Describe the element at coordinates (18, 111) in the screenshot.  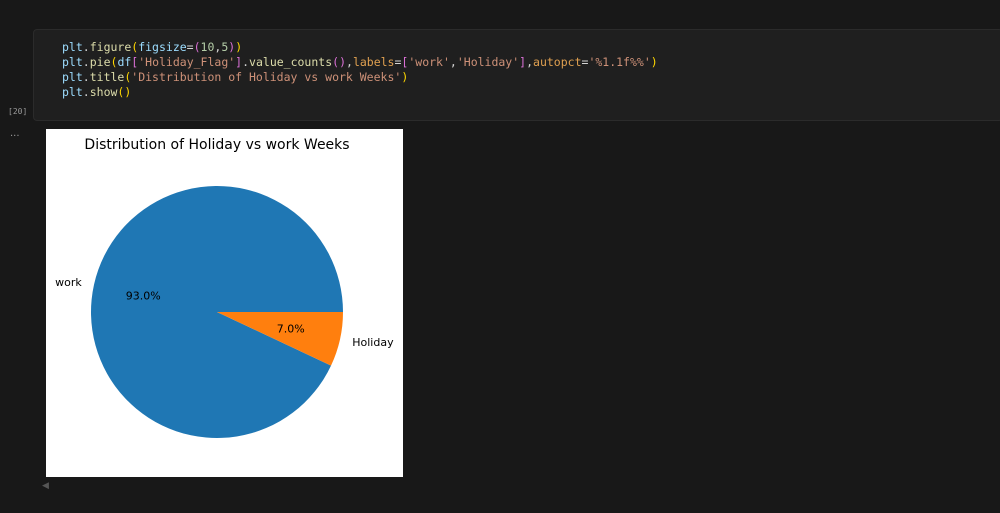
I see `execution-count: [20]` at that location.